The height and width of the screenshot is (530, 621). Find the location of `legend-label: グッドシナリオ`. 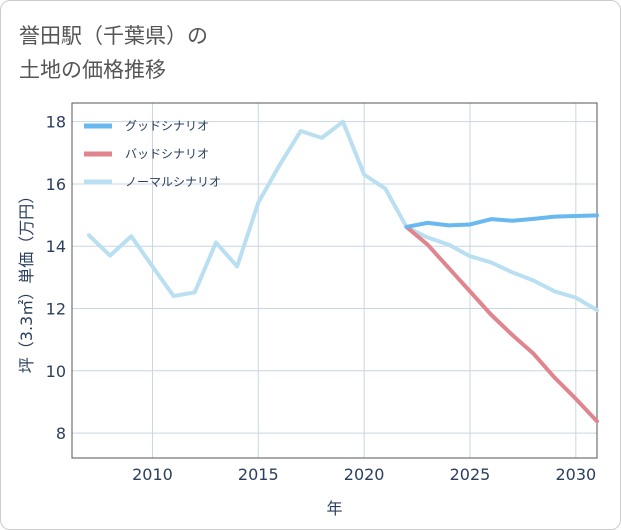

legend-label: グッドシナリオ is located at coordinates (167, 126).